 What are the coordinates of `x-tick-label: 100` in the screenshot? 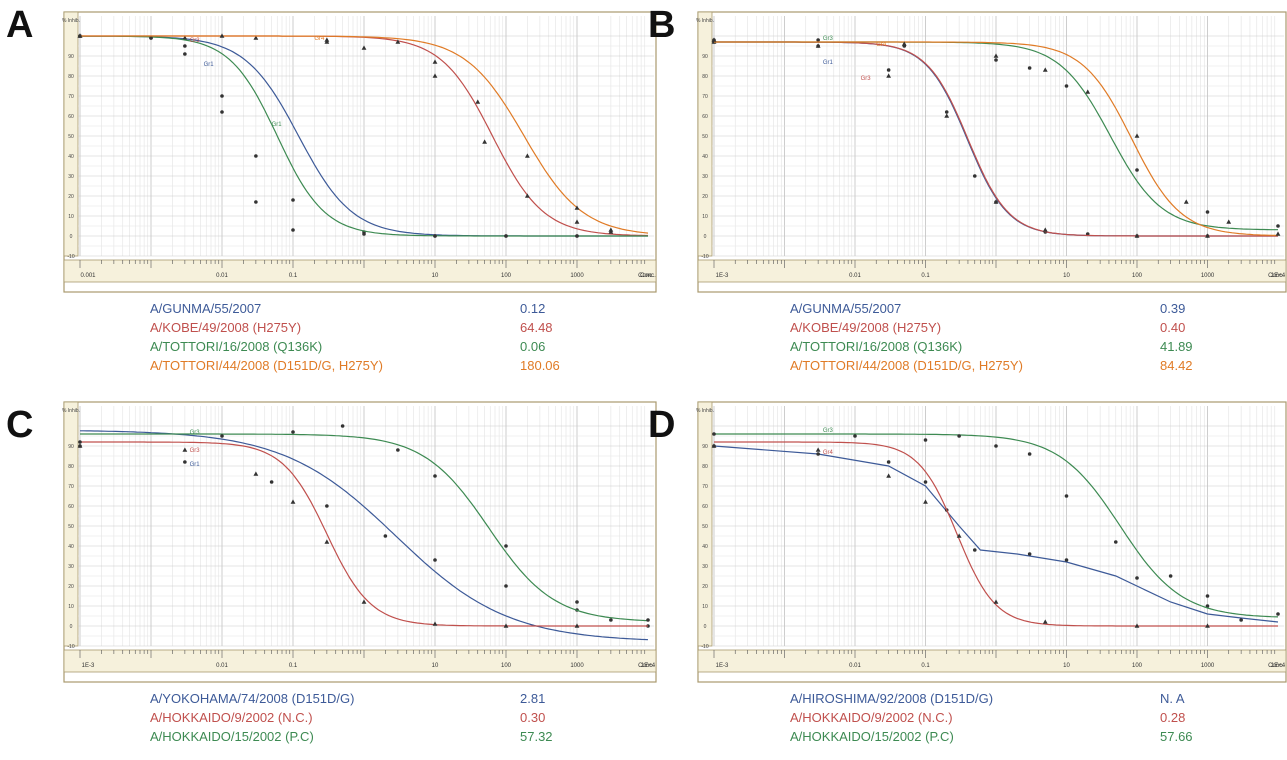 It's located at (1137, 276).